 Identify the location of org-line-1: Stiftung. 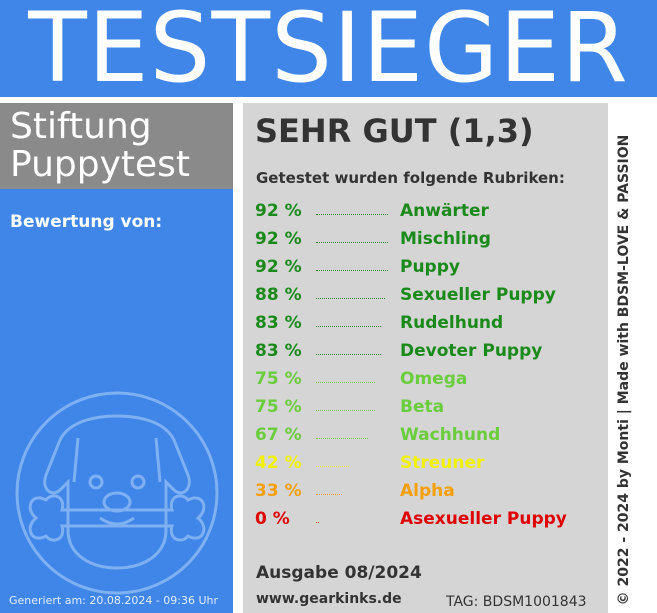
(81, 126).